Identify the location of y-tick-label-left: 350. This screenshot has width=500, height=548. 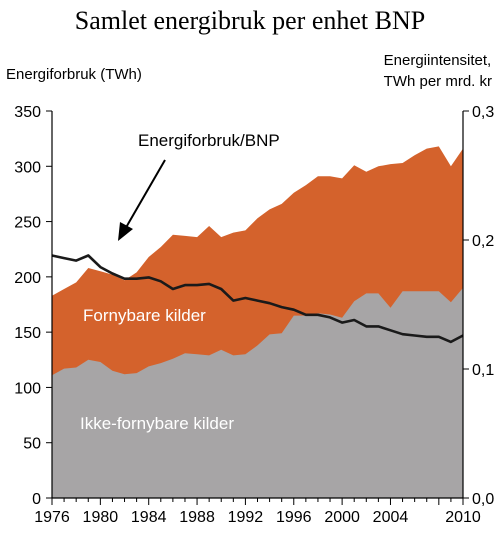
(27, 112).